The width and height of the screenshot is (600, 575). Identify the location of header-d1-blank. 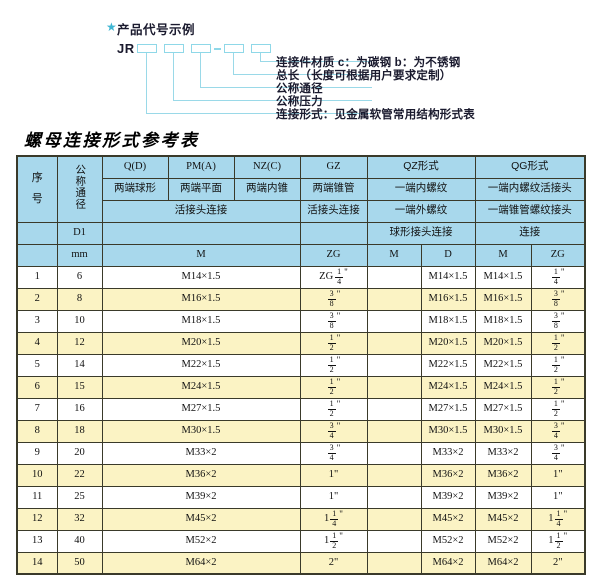
(37, 233).